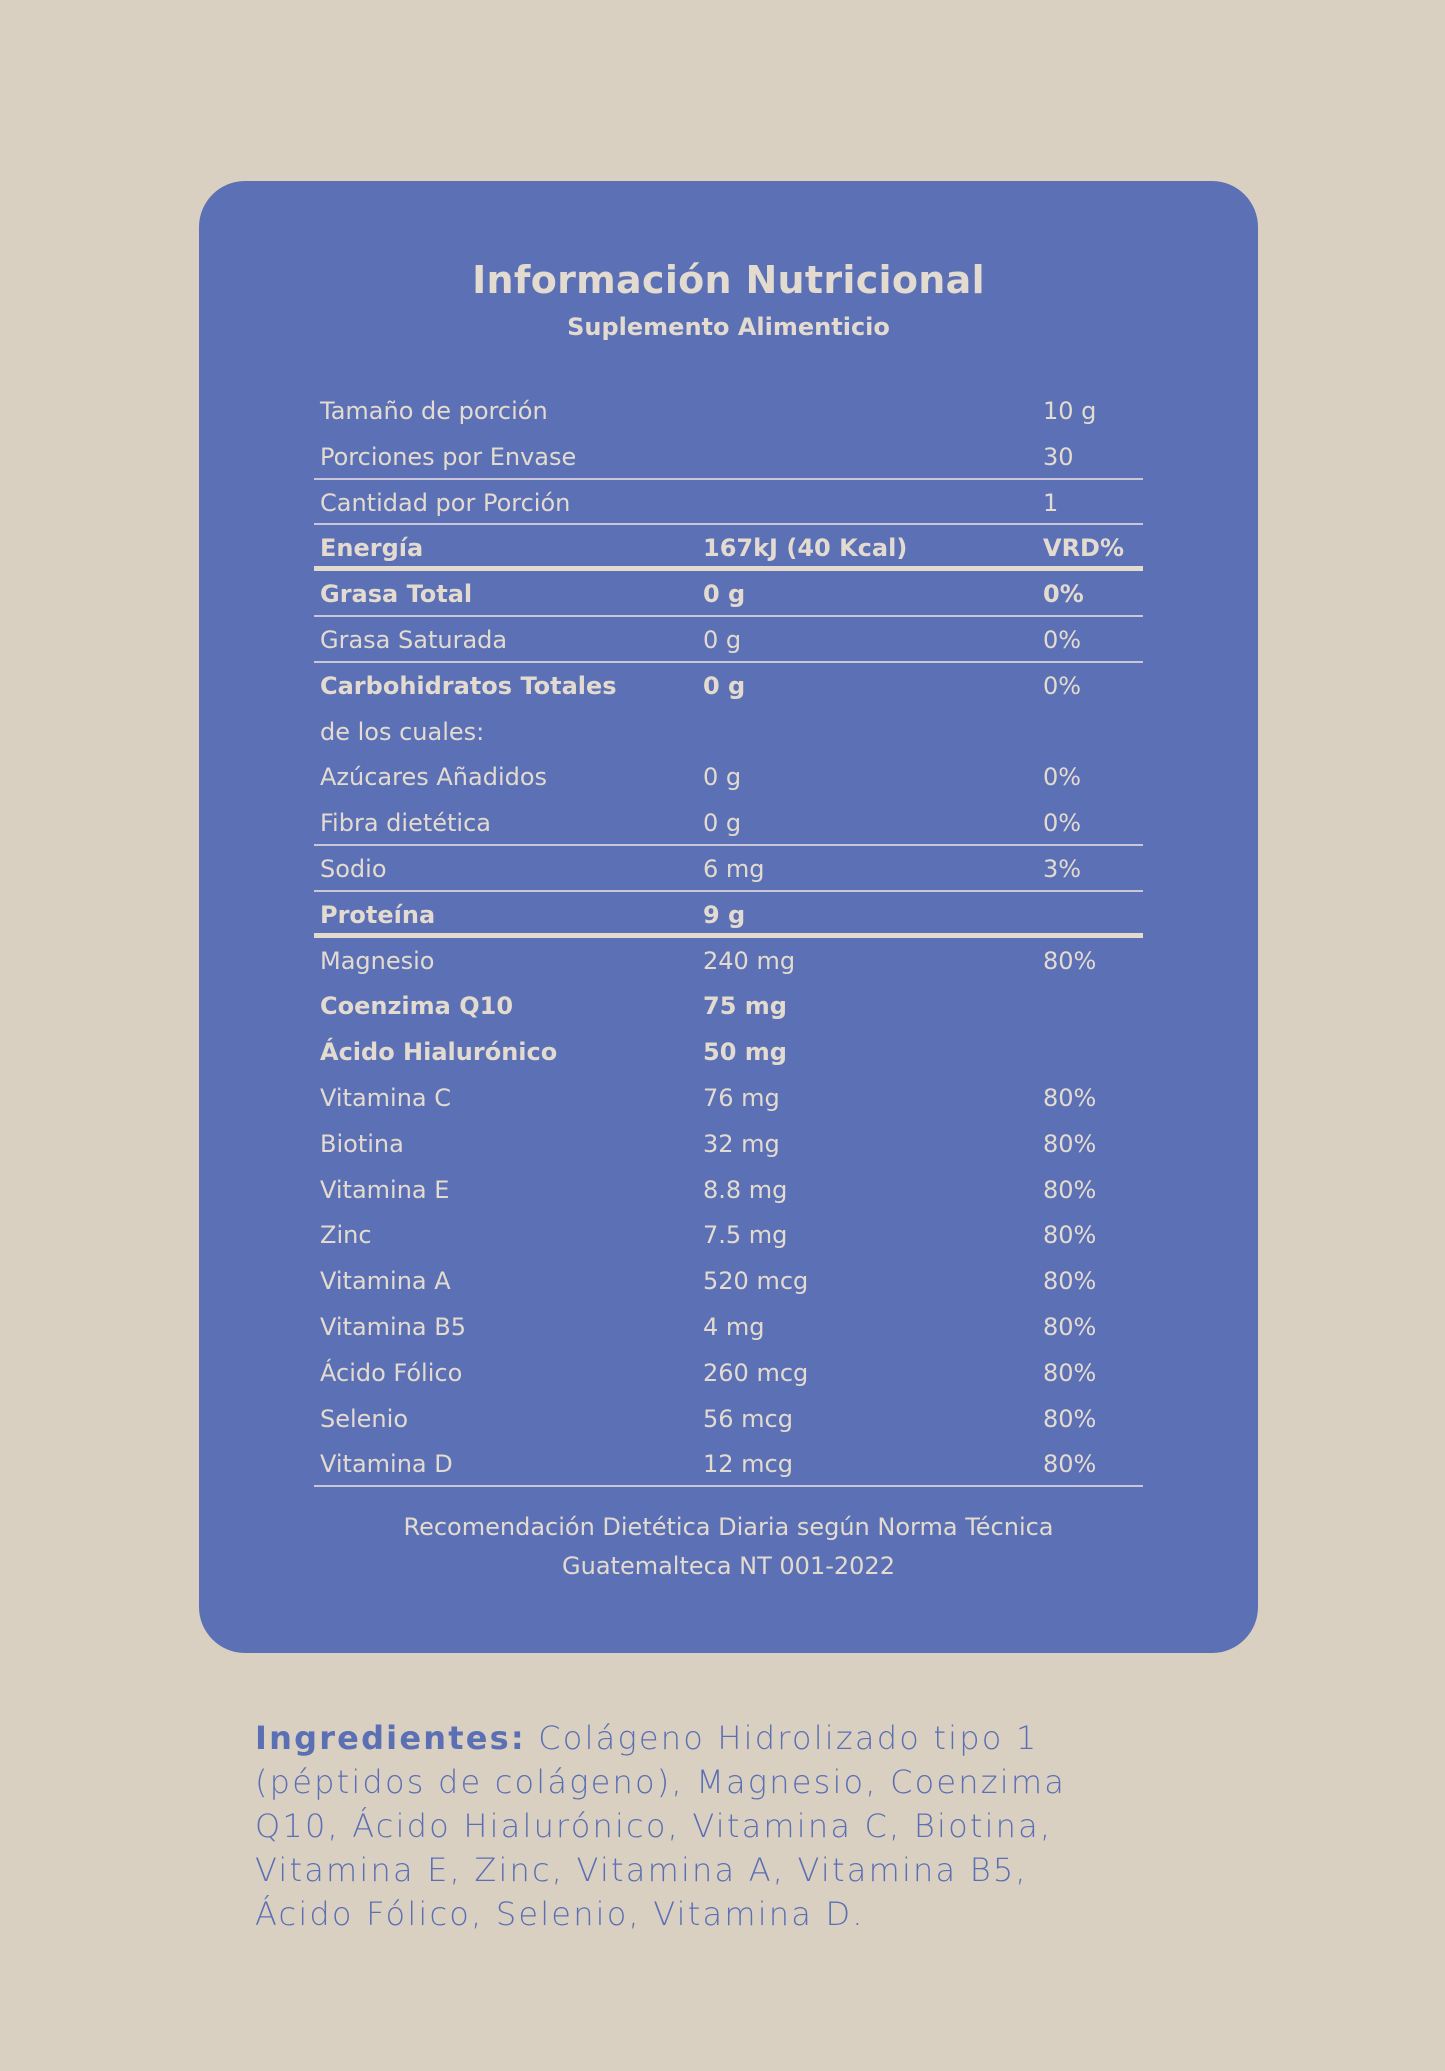 The width and height of the screenshot is (1445, 2071). I want to click on nutrient-name: Biotina, so click(362, 1143).